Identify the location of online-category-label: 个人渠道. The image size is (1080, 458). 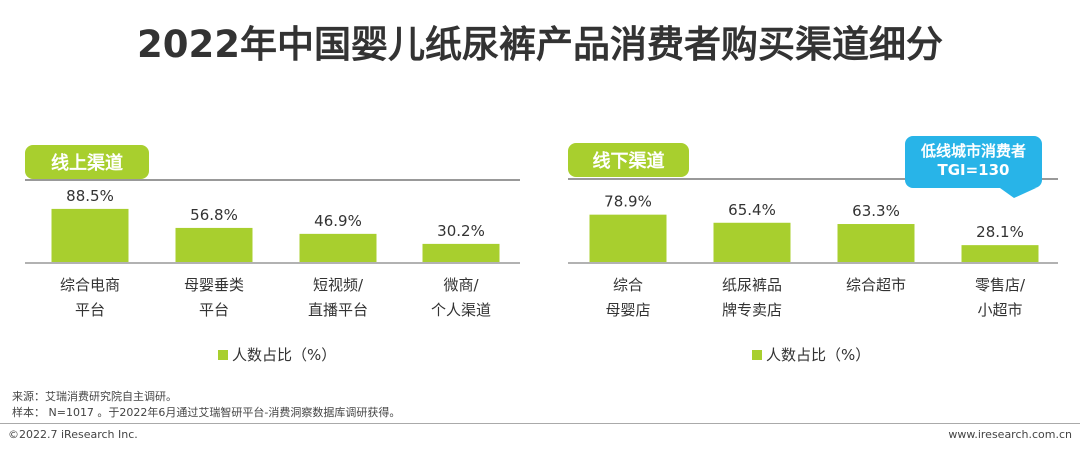
(461, 310).